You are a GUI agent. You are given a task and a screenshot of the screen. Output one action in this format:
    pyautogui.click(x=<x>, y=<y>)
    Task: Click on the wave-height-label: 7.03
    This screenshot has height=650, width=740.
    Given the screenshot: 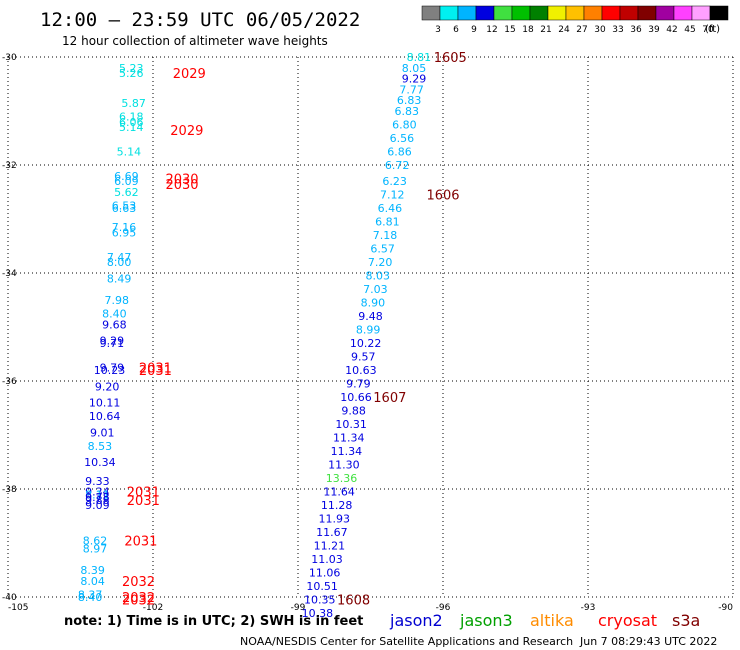 What is the action you would take?
    pyautogui.click(x=375, y=289)
    